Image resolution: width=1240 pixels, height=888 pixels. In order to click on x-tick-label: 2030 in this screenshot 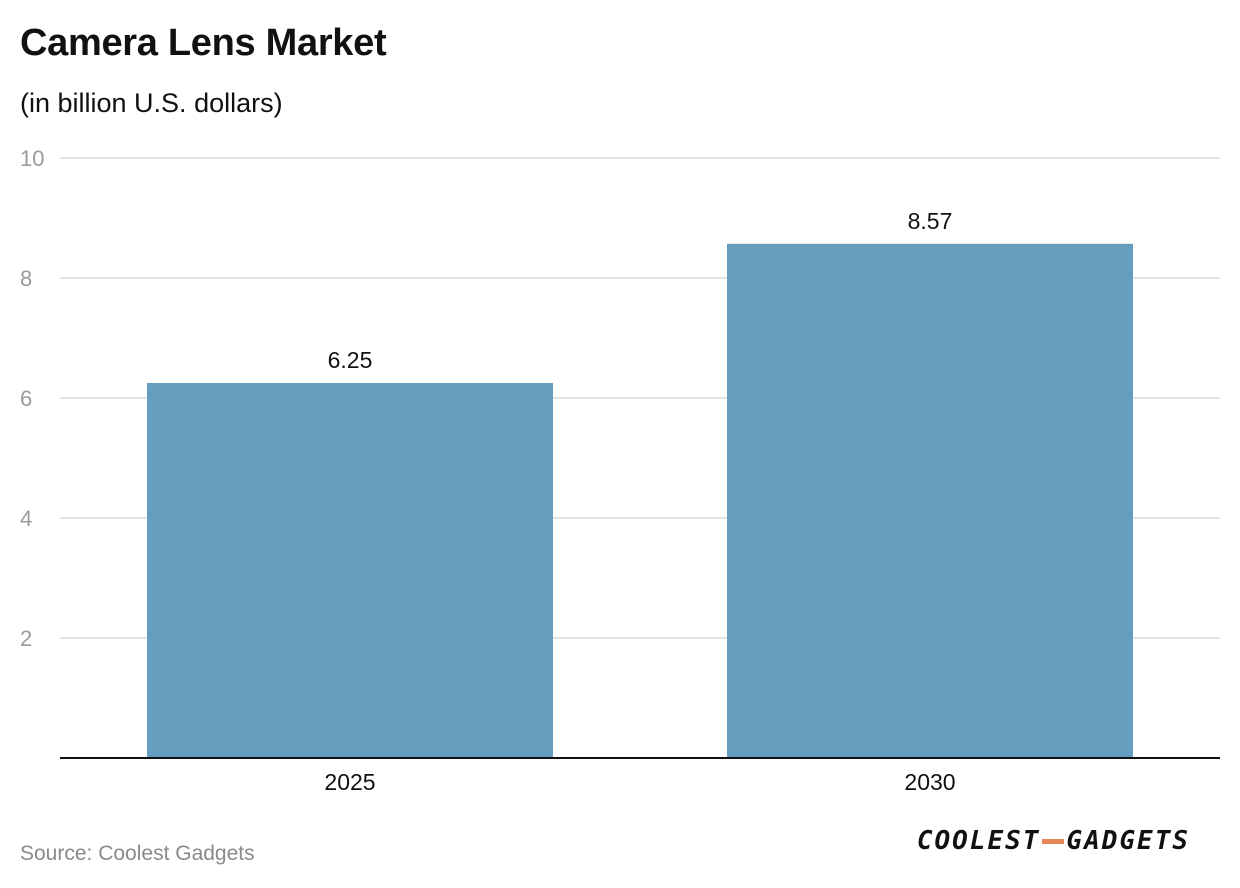, I will do `click(929, 782)`.